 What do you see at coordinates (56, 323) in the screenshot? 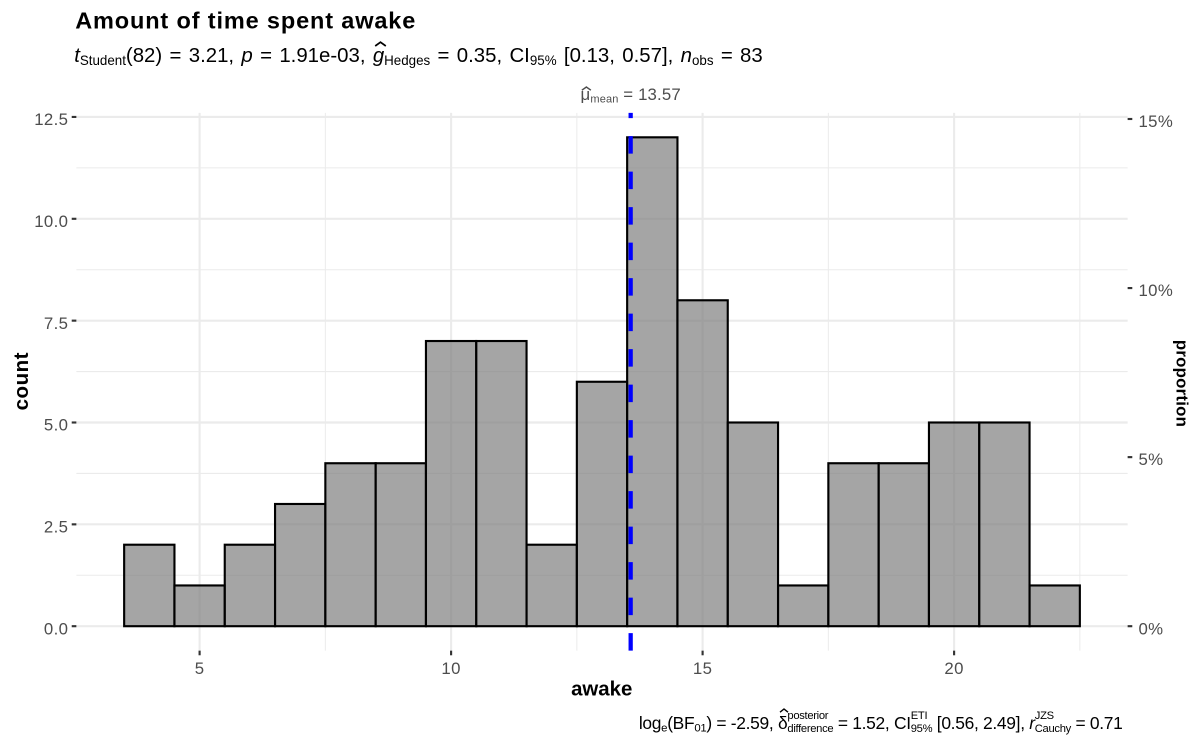
I see `svg-text: 7.5` at bounding box center [56, 323].